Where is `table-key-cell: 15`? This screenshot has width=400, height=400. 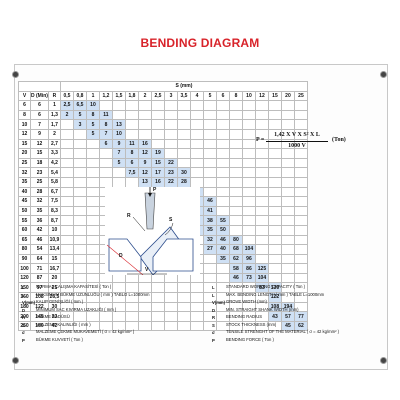 table-key-cell: 15 is located at coordinates (54, 259).